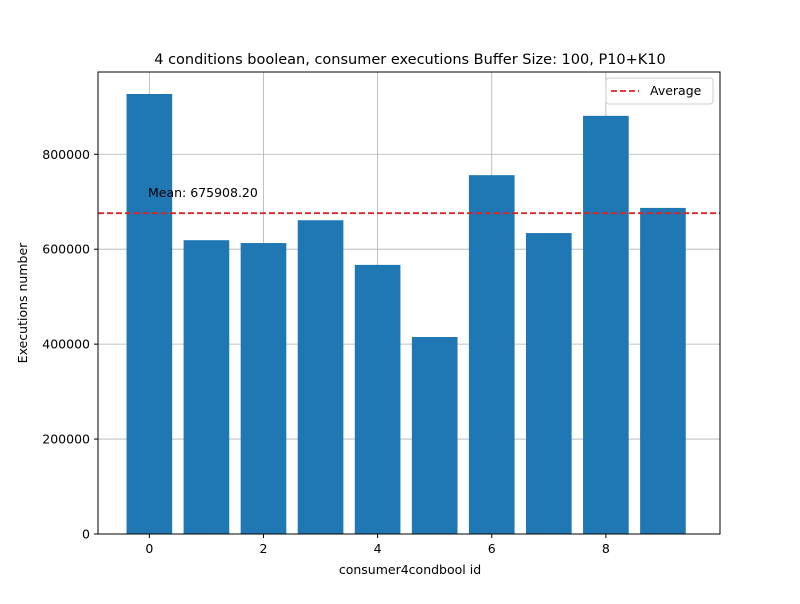  Describe the element at coordinates (410, 569) in the screenshot. I see `x-axis-label: consumer4condbool id` at that location.